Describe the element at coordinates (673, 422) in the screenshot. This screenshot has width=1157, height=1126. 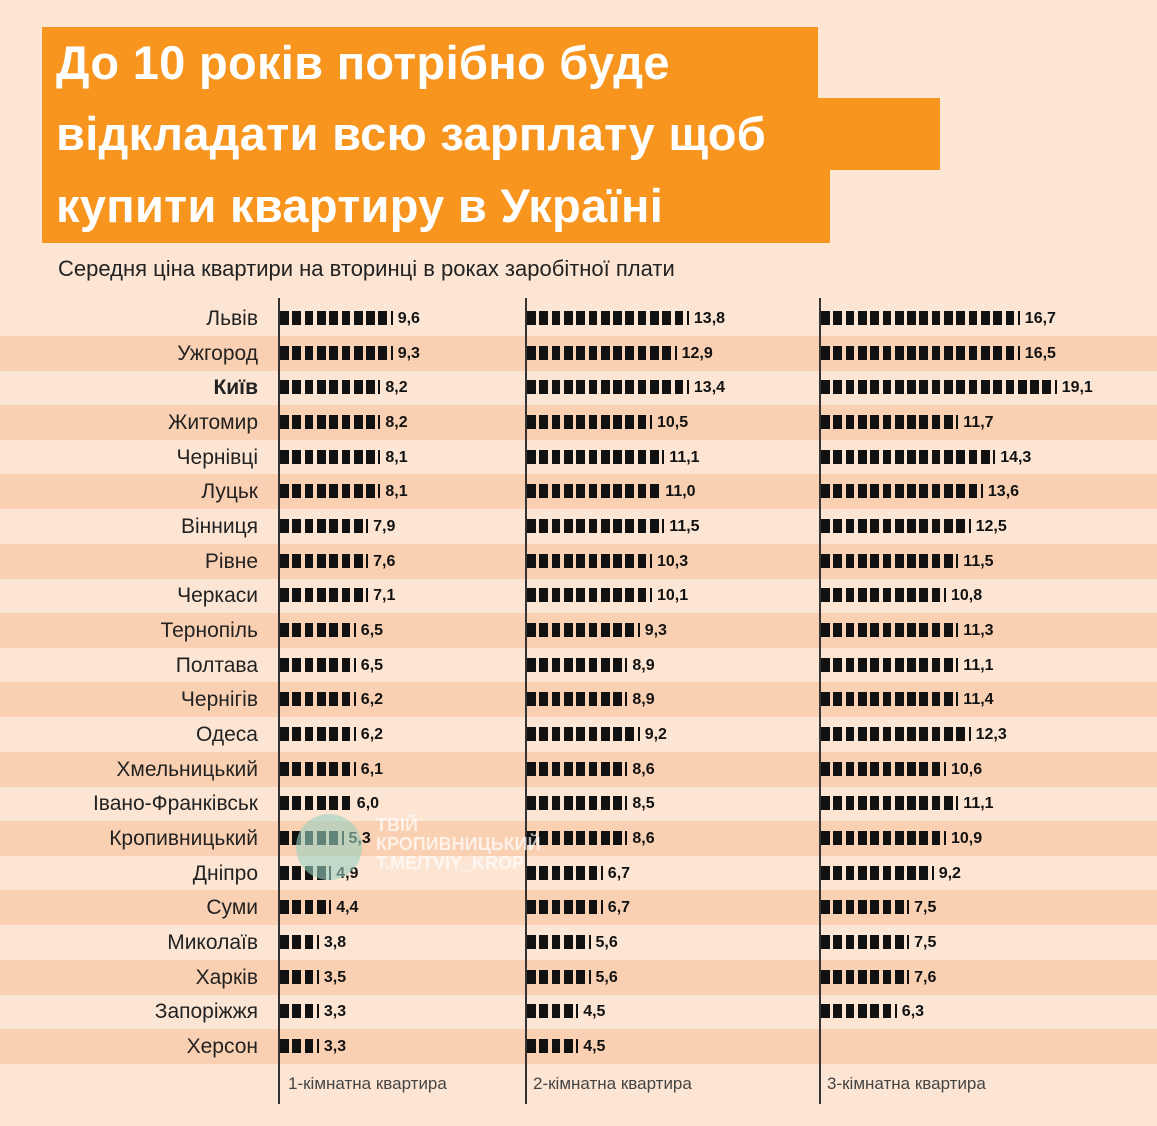
I see `value-label: 10,5` at that location.